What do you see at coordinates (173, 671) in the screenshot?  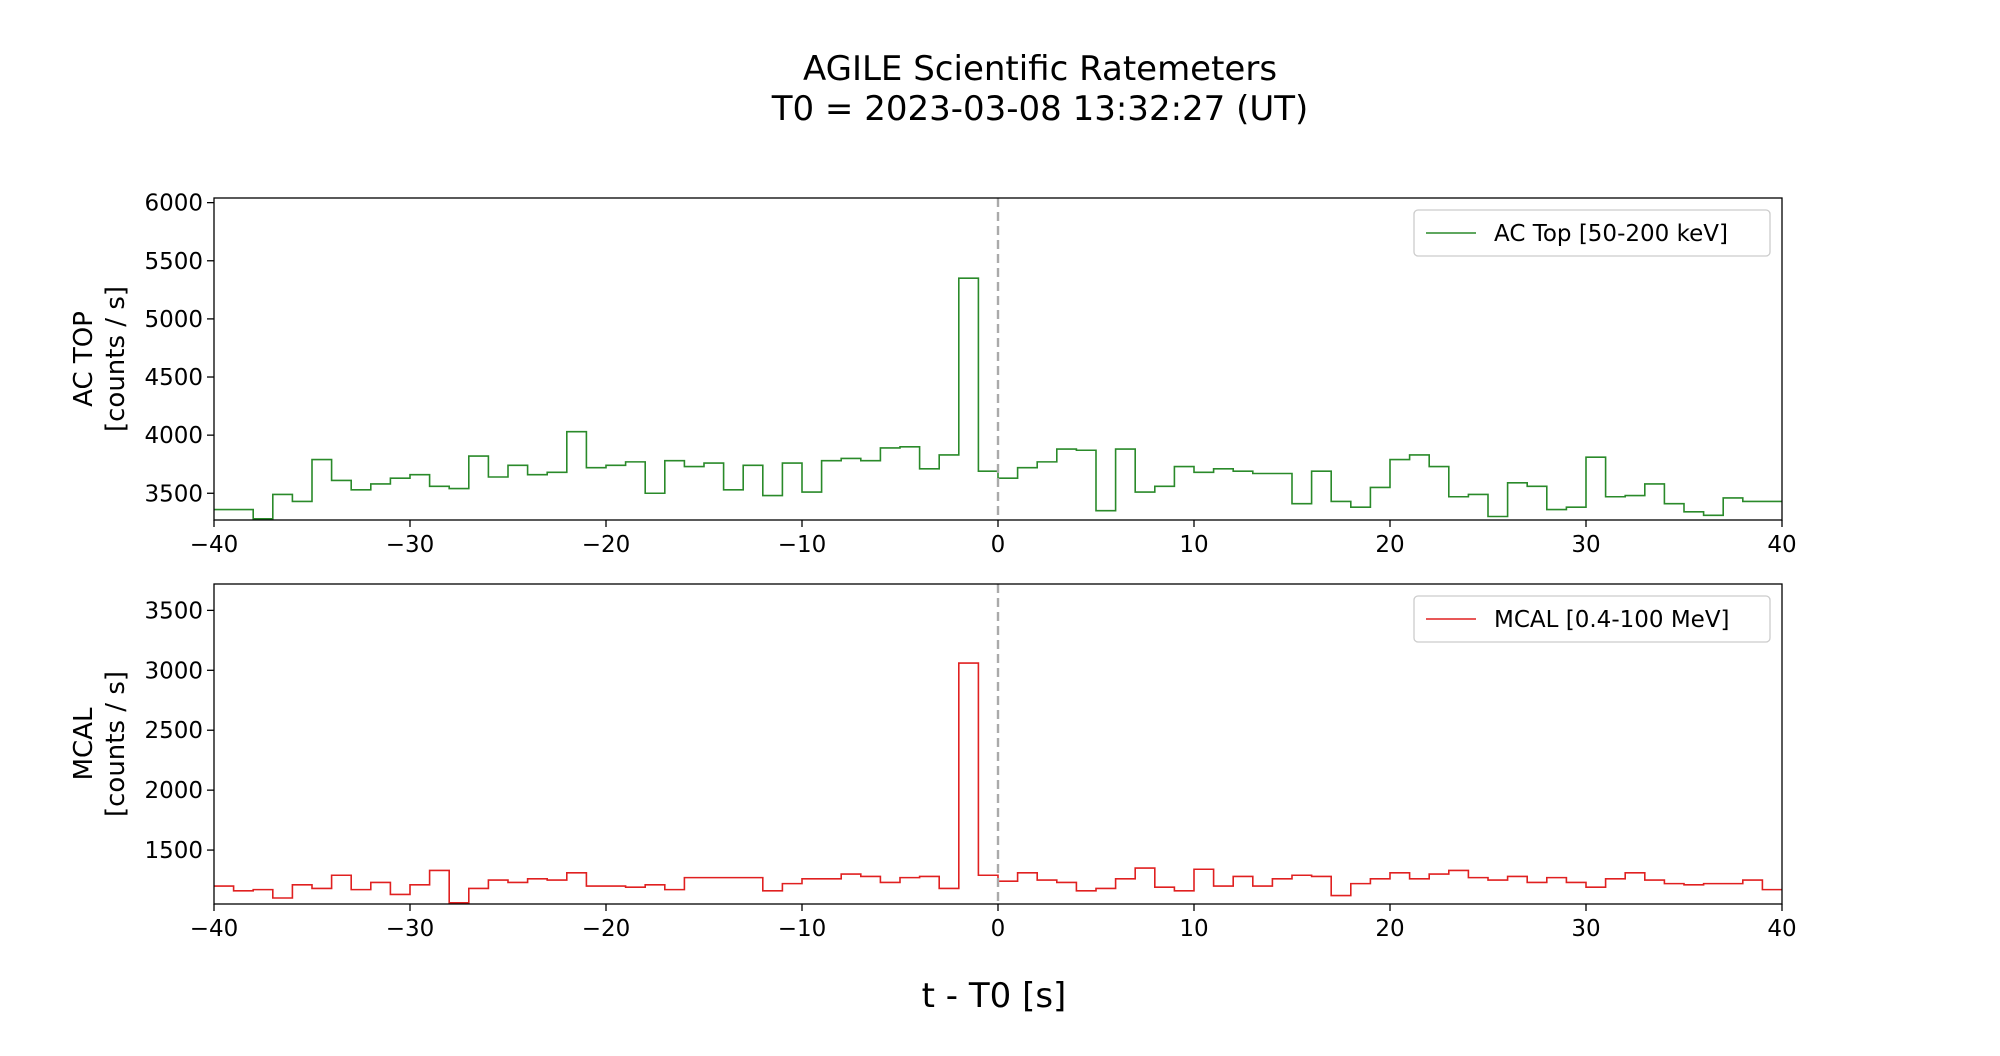 I see `y-tick-label: 3000` at bounding box center [173, 671].